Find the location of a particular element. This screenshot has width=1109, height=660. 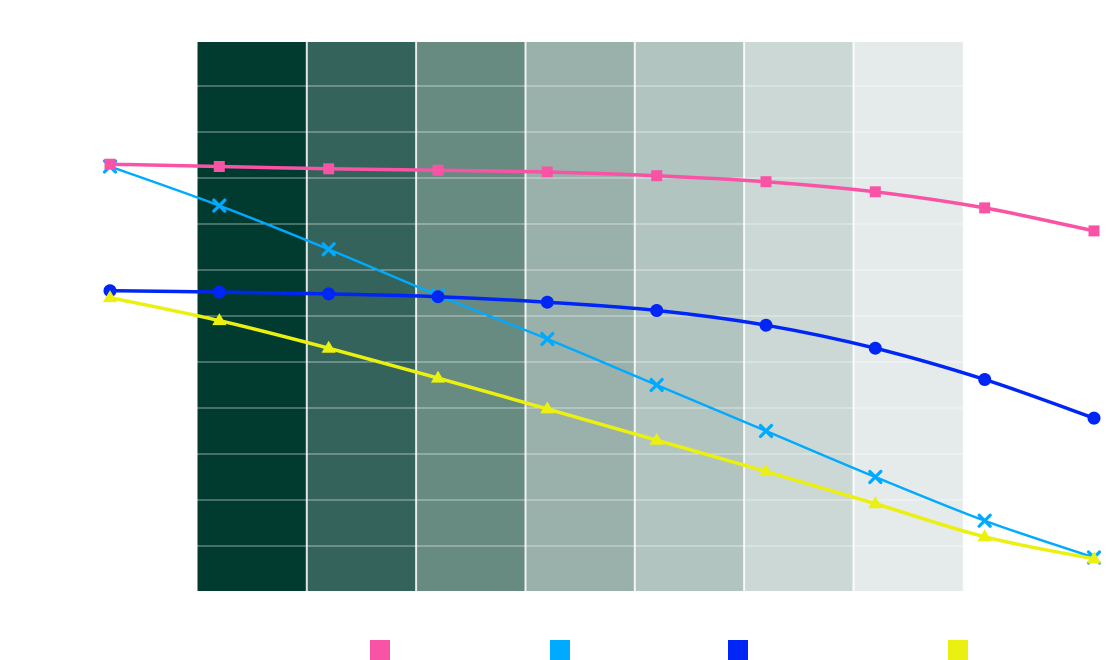

series-1-line is located at coordinates (602, 197).